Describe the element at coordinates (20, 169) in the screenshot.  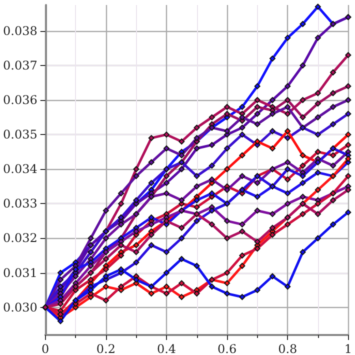
I see `y-tick-label: 0.034` at that location.